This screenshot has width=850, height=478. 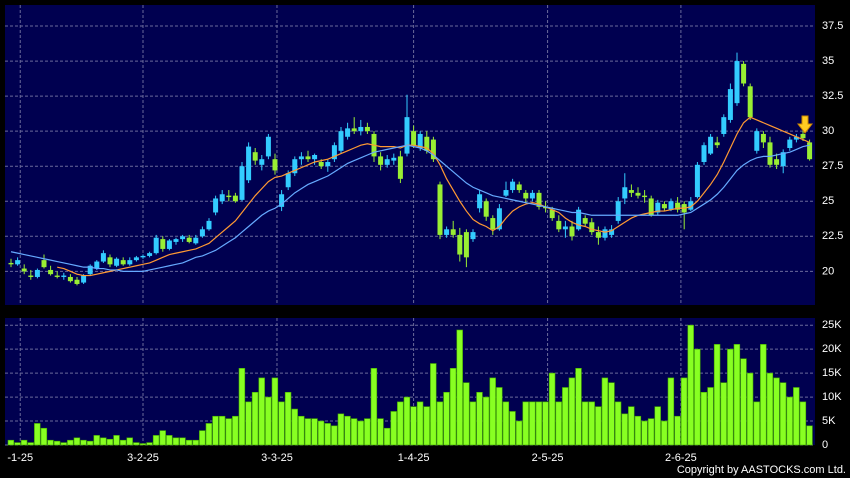 What do you see at coordinates (828, 131) in the screenshot?
I see `y-tick-label: 30` at bounding box center [828, 131].